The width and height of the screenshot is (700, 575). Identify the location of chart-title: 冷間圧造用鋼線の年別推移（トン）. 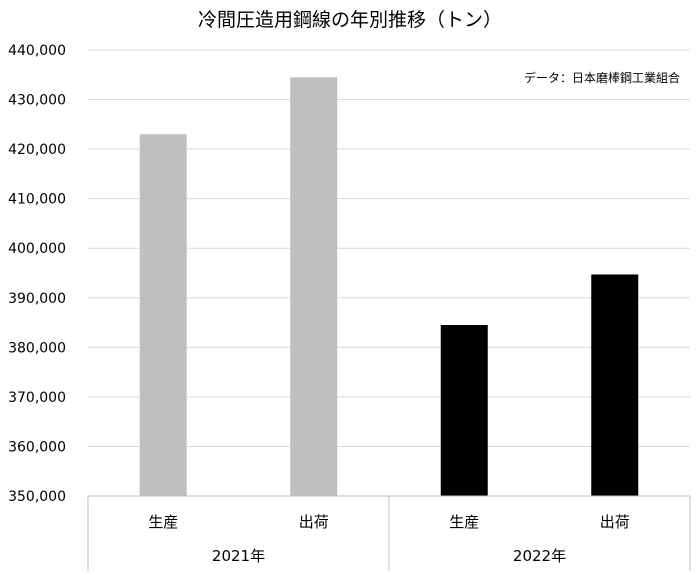
(350, 20).